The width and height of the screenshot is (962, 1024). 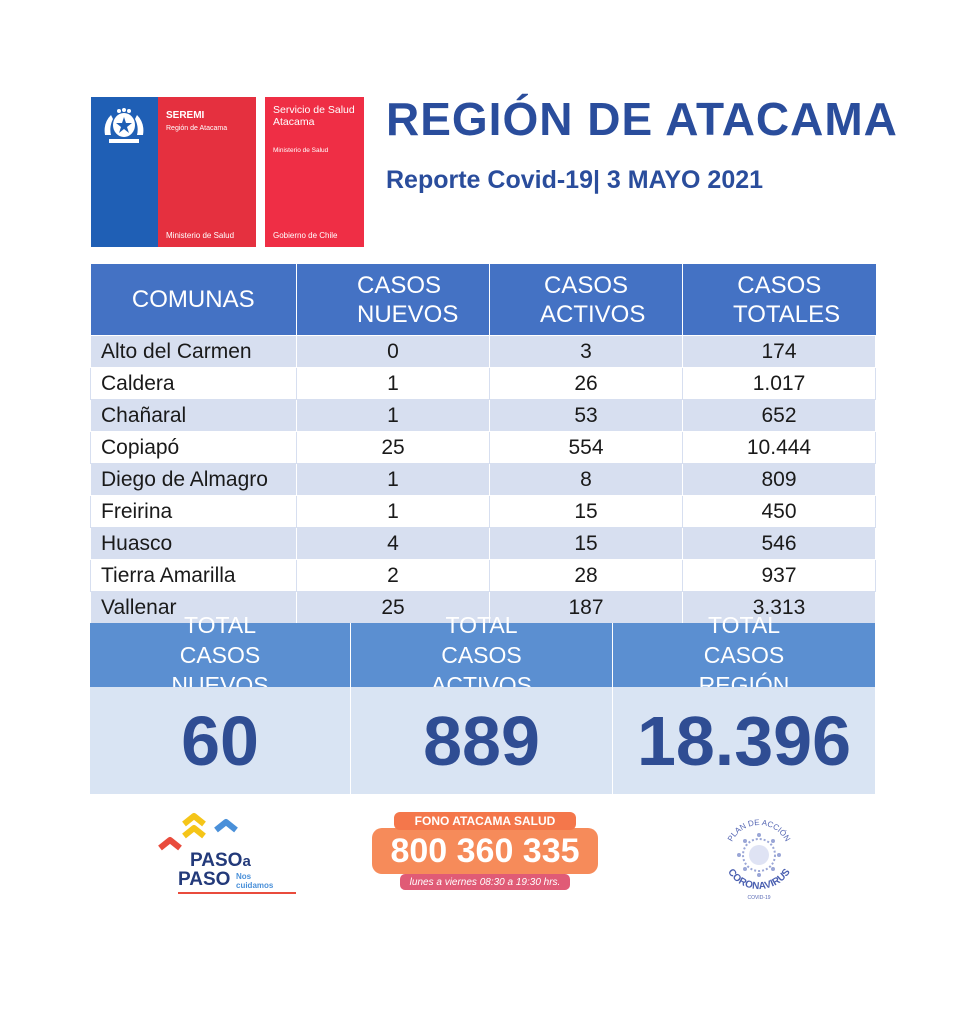 What do you see at coordinates (481, 655) in the screenshot?
I see `total-activos-label: TOTAL CASOS ACTIVOS` at bounding box center [481, 655].